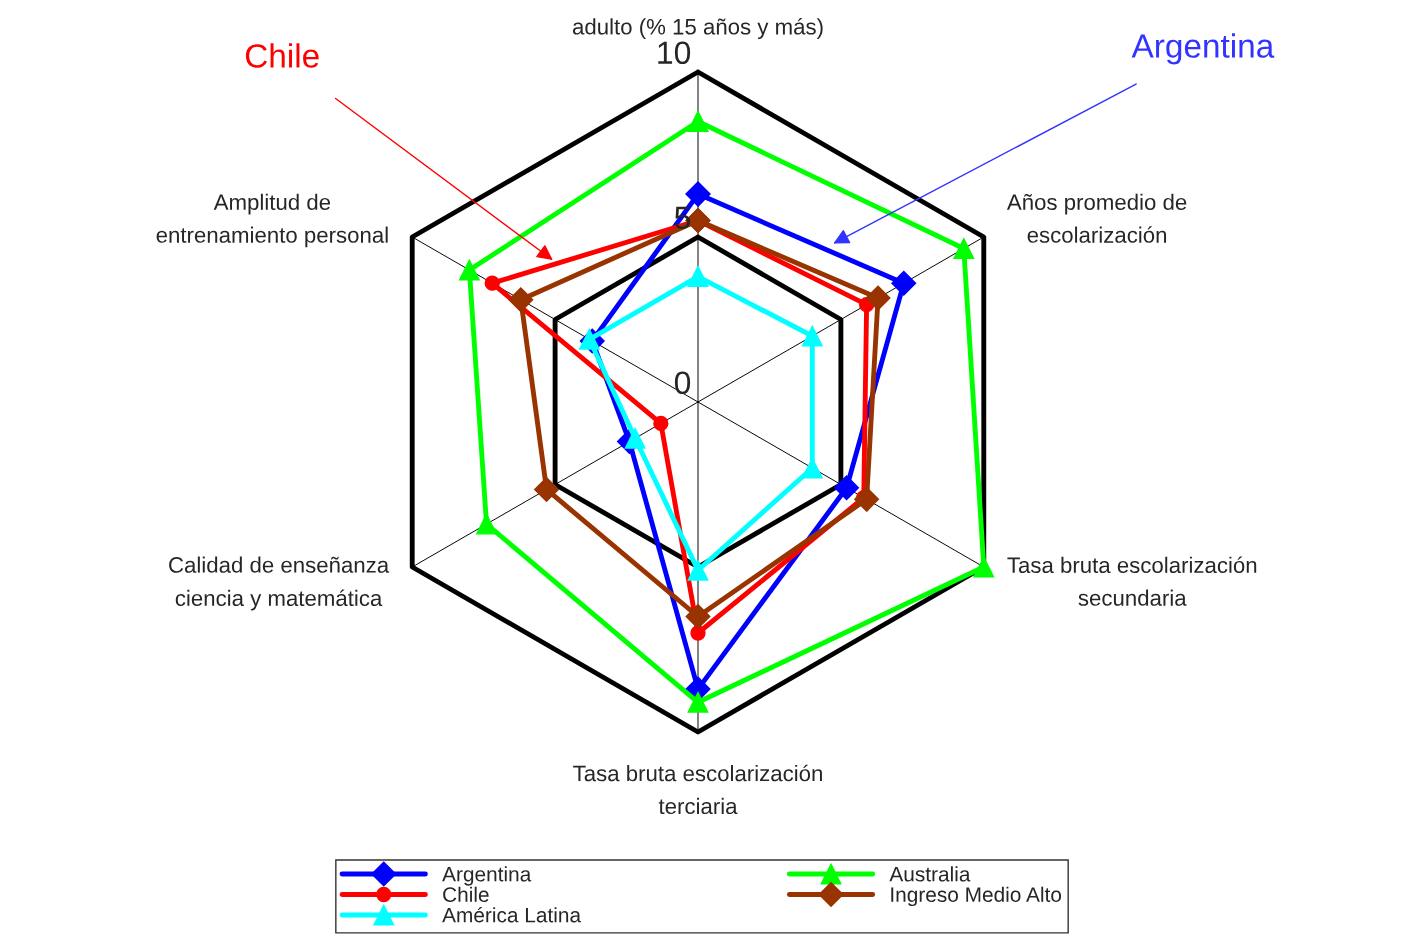 The image size is (1404, 937). What do you see at coordinates (976, 896) in the screenshot?
I see `legend-label: Ingreso Medio Alto` at bounding box center [976, 896].